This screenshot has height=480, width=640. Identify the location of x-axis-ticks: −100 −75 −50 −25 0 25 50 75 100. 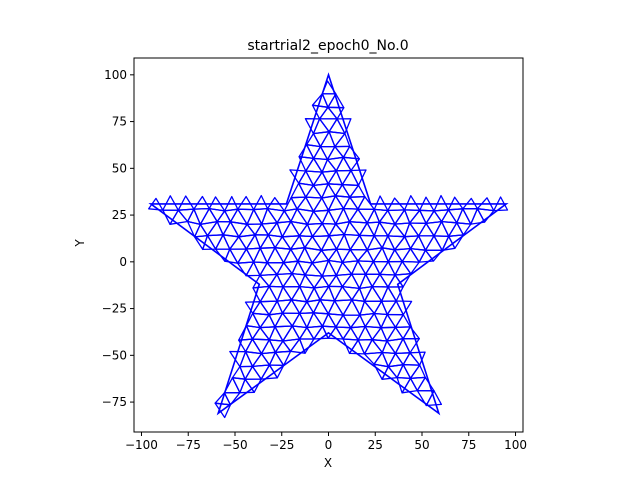
(326, 442).